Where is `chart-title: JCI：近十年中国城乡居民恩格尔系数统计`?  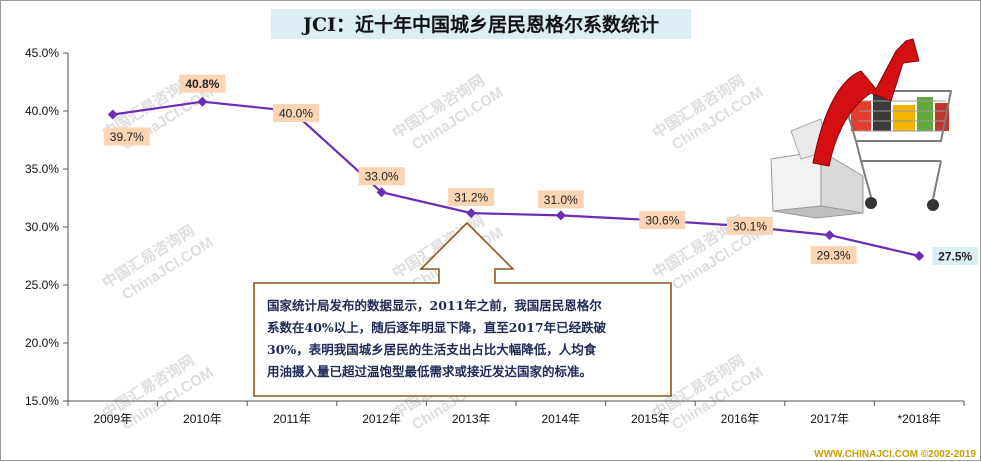 chart-title: JCI：近十年中国城乡居民恩格尔系数统计 is located at coordinates (480, 24).